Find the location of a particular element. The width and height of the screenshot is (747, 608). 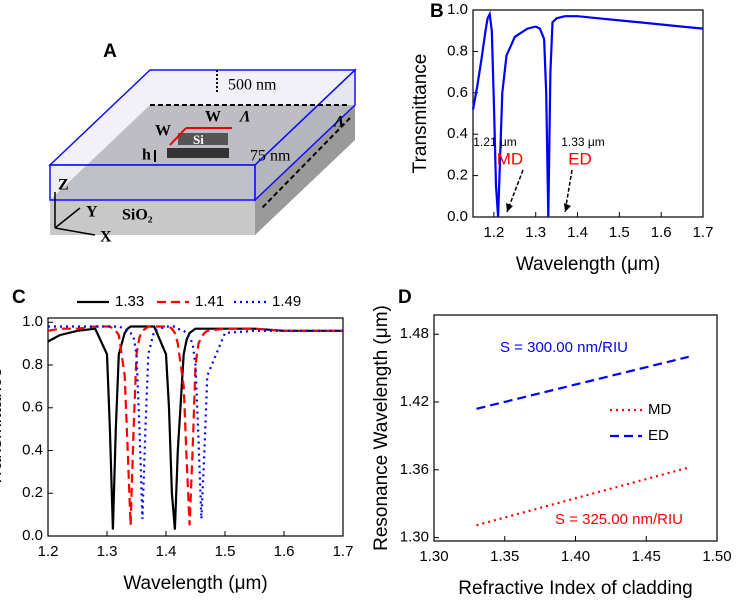

legend-label: 1.49 is located at coordinates (286, 301).